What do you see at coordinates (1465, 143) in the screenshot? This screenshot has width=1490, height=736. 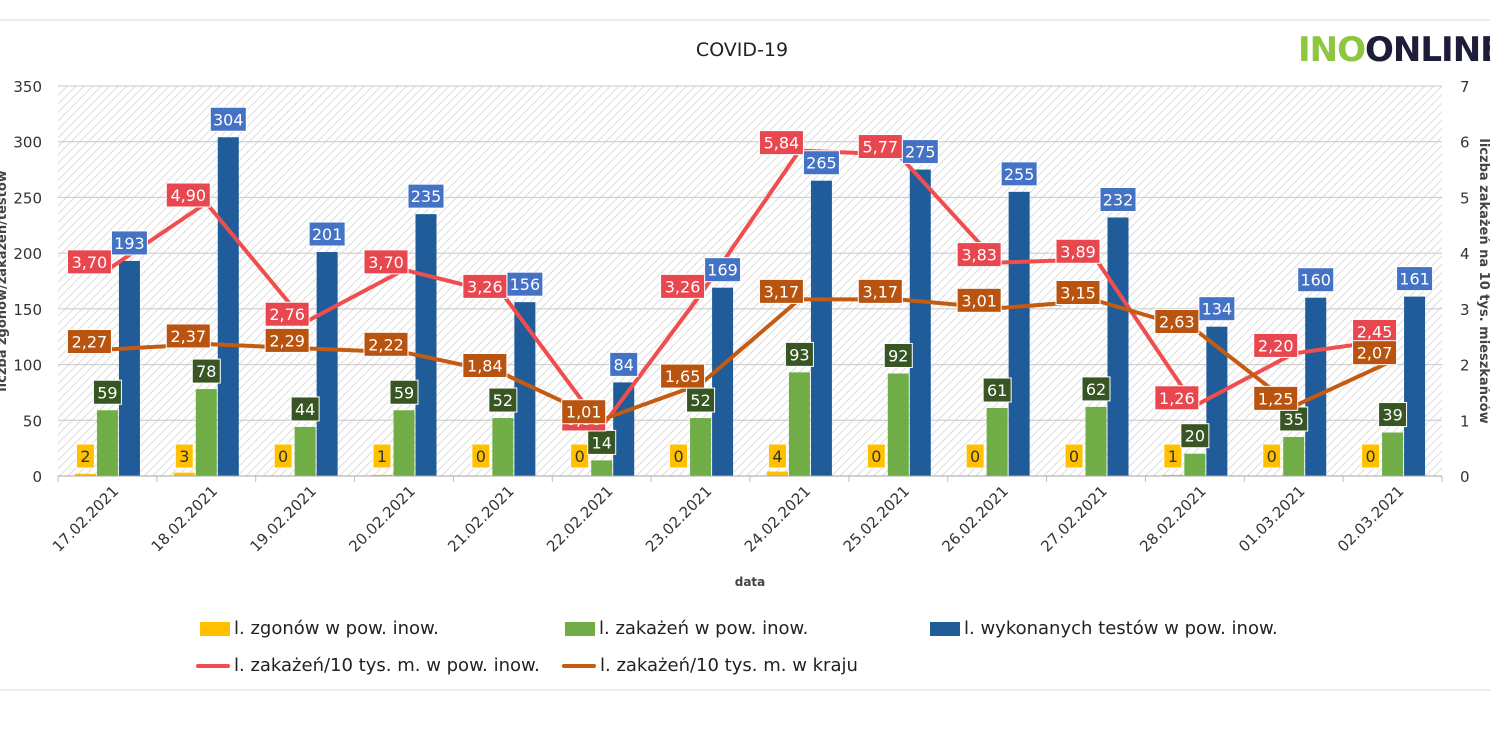 I see `y2-tick-label: 6` at bounding box center [1465, 143].